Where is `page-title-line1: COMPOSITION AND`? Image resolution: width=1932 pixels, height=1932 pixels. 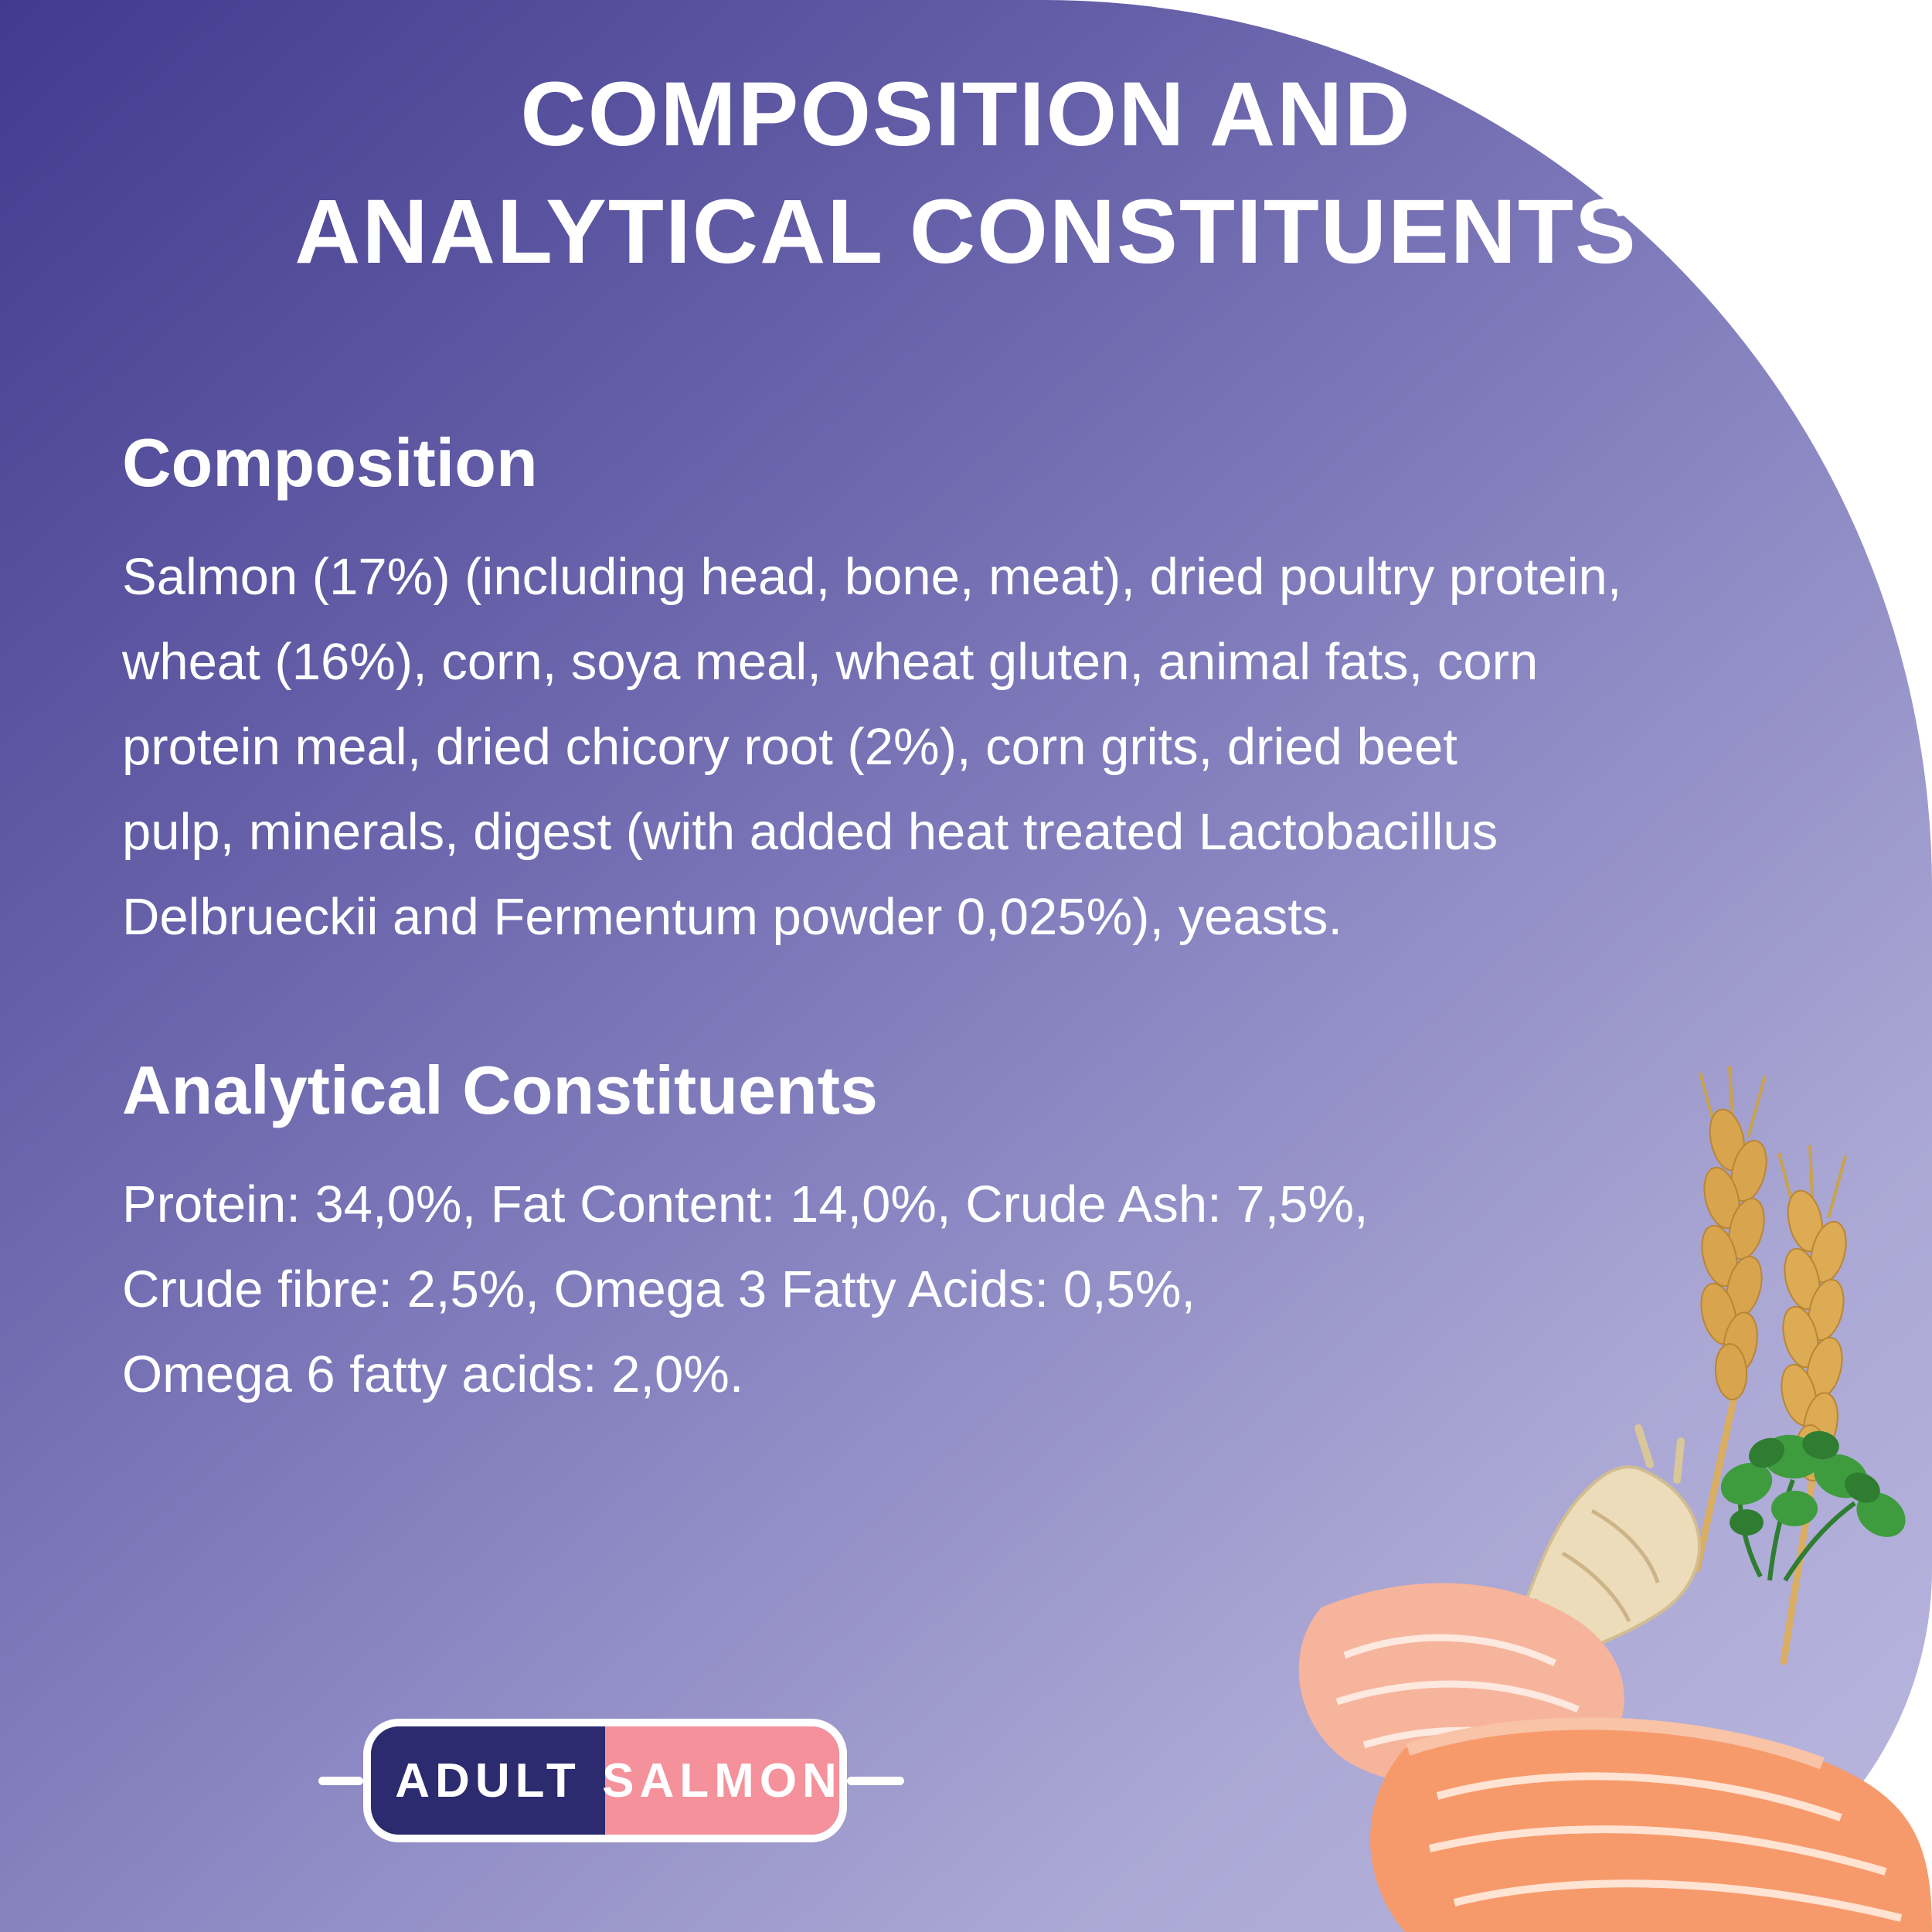
page-title-line1: COMPOSITION AND is located at coordinates (966, 114).